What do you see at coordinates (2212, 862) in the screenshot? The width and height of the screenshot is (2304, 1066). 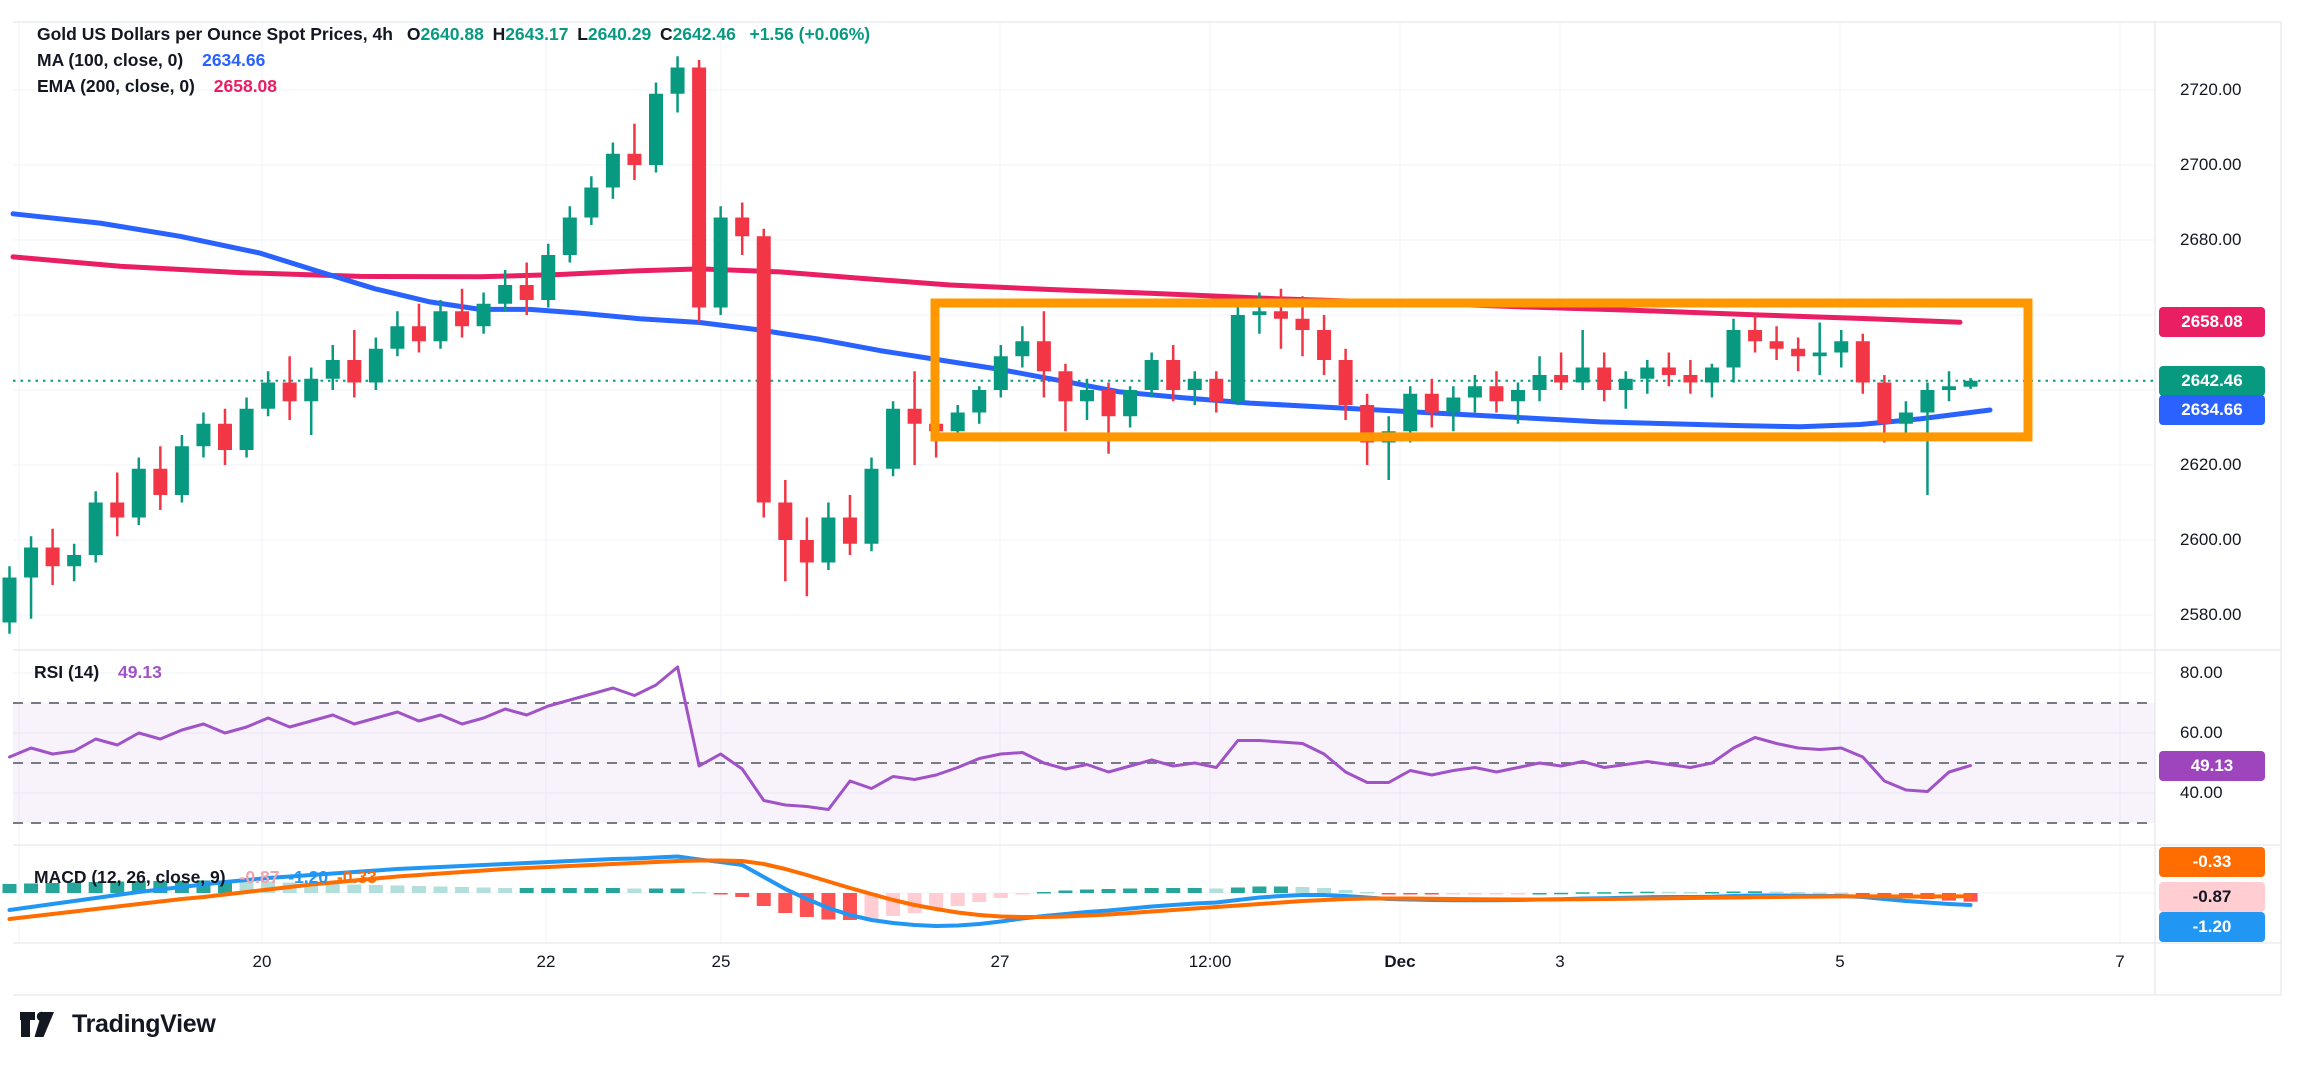 I see `macd-axis-badge: -0.33` at bounding box center [2212, 862].